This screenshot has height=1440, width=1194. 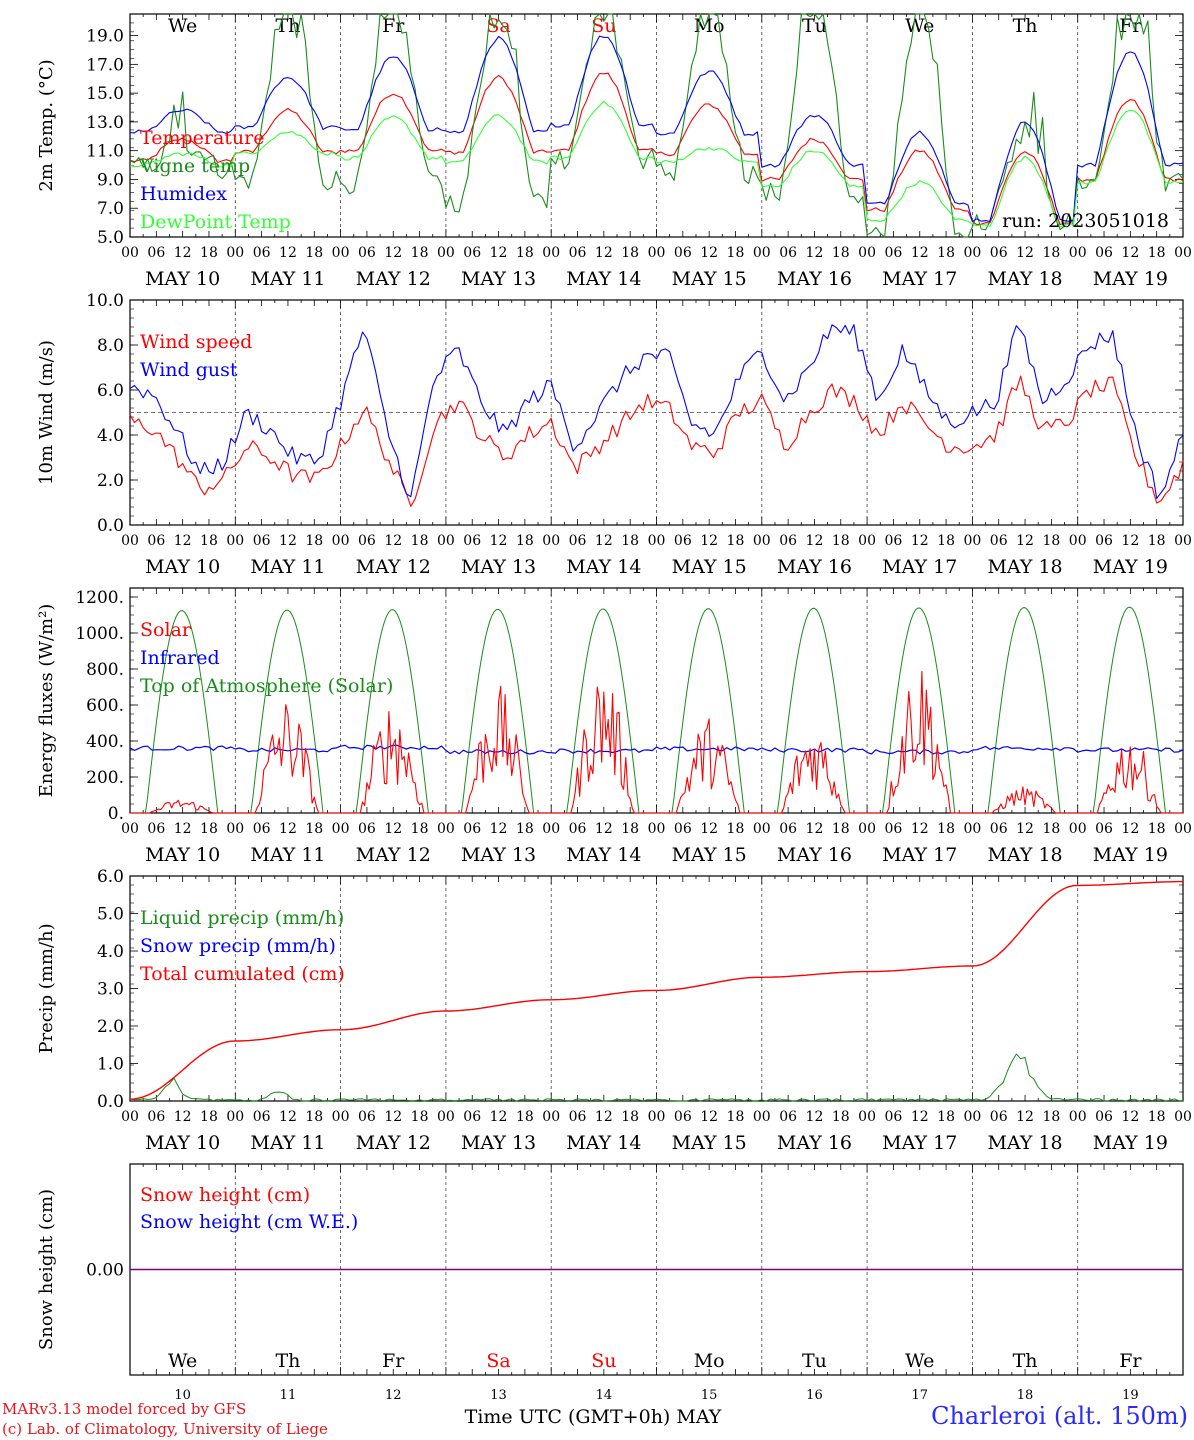 What do you see at coordinates (249, 1222) in the screenshot?
I see `legend-4-1: Snow height (cm W.E.)` at bounding box center [249, 1222].